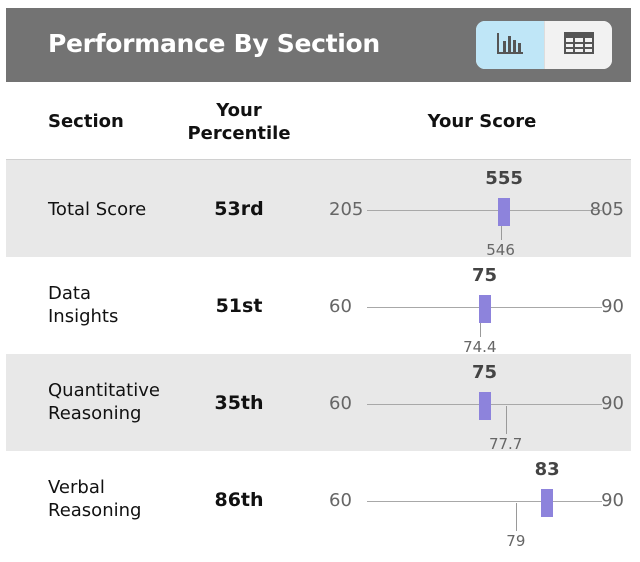 Image resolution: width=640 pixels, height=562 pixels. I want to click on your-score-value: 555, so click(504, 178).